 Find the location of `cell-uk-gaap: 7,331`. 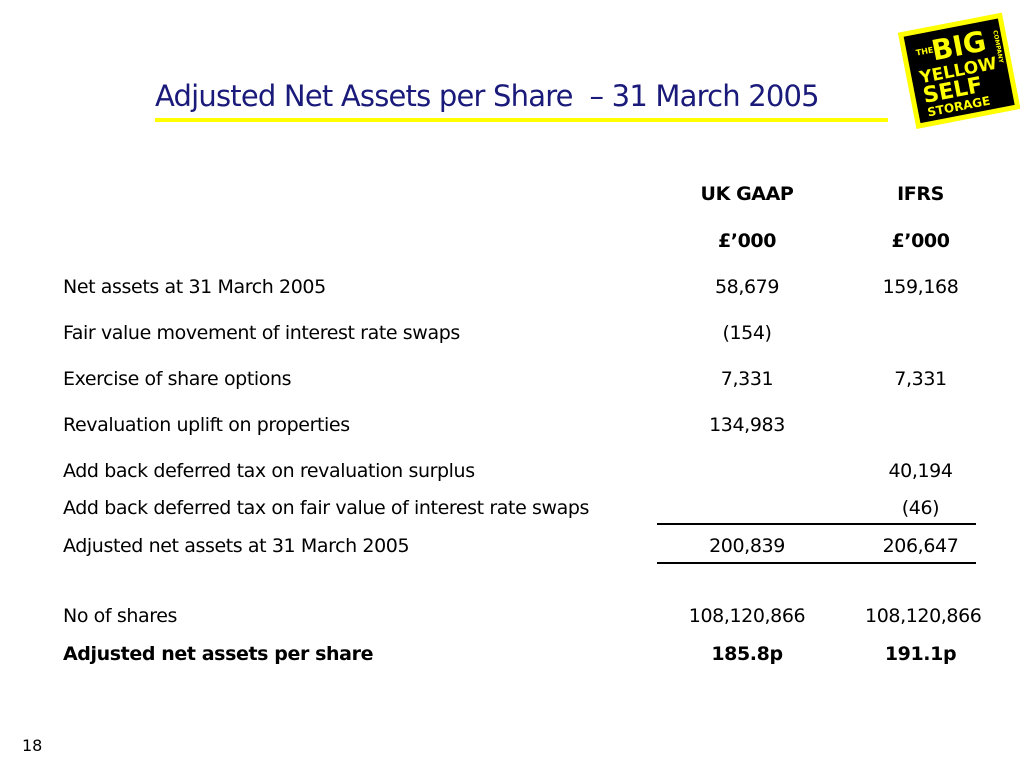

cell-uk-gaap: 7,331 is located at coordinates (747, 379).